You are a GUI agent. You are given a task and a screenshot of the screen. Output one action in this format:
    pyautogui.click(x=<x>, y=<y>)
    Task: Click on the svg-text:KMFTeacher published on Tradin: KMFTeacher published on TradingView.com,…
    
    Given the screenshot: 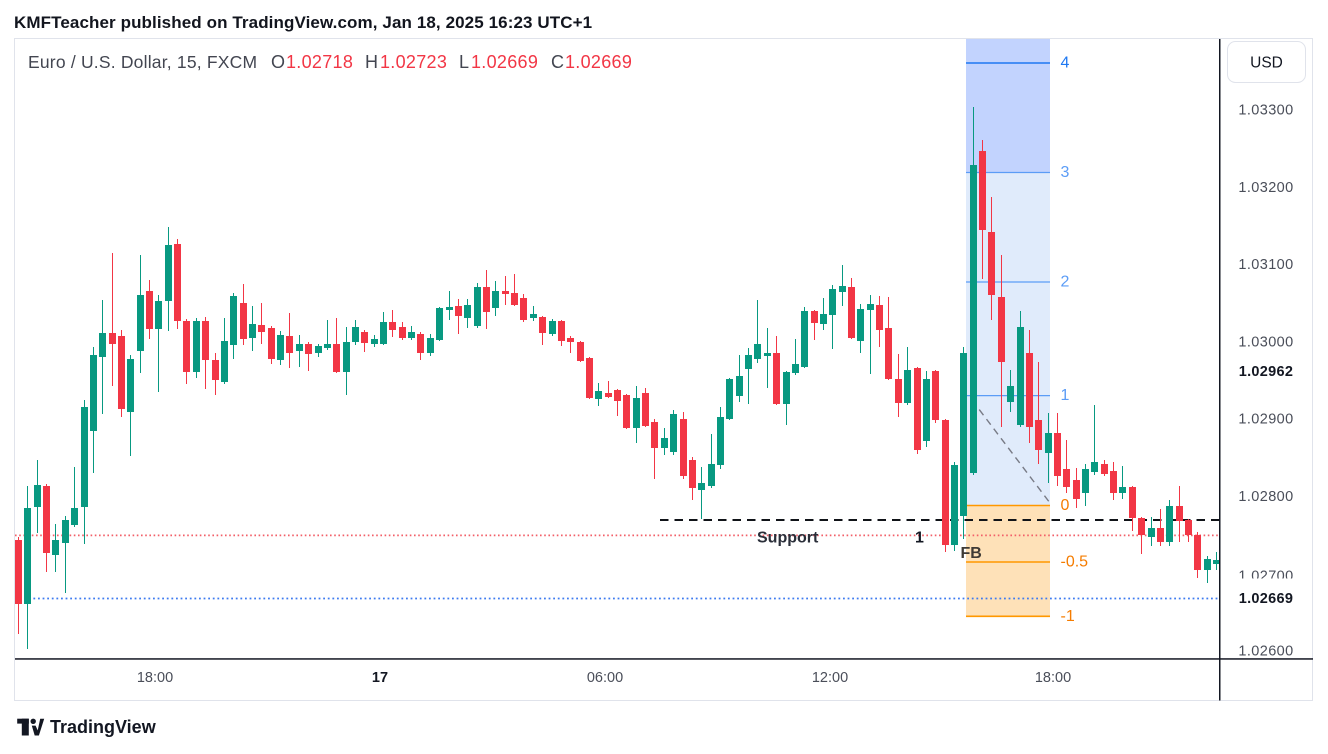 What is the action you would take?
    pyautogui.click(x=303, y=22)
    